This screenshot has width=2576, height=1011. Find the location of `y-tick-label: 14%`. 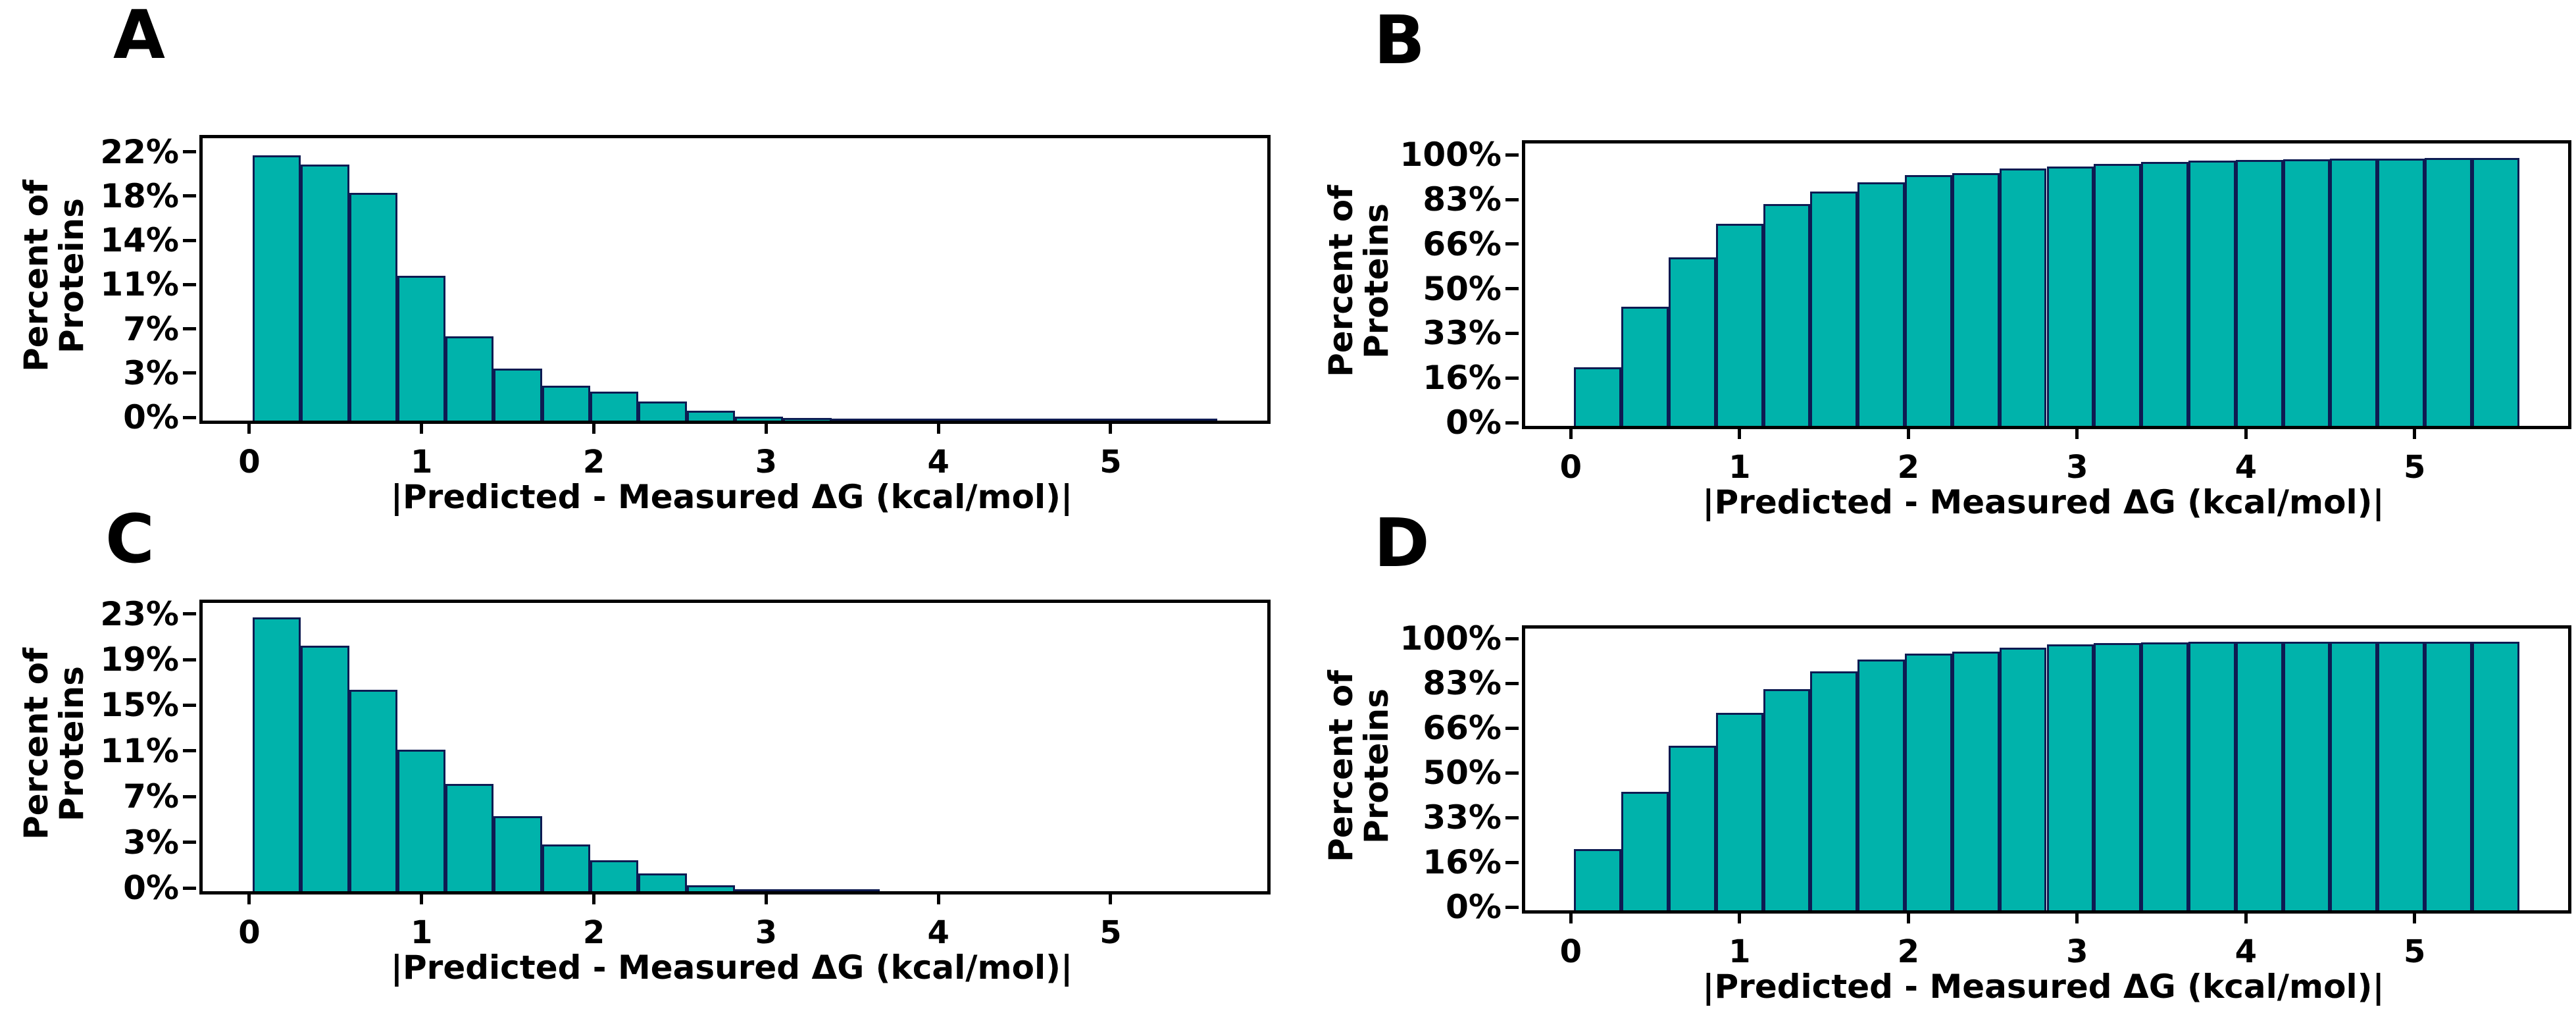

y-tick-label: 14% is located at coordinates (139, 241).